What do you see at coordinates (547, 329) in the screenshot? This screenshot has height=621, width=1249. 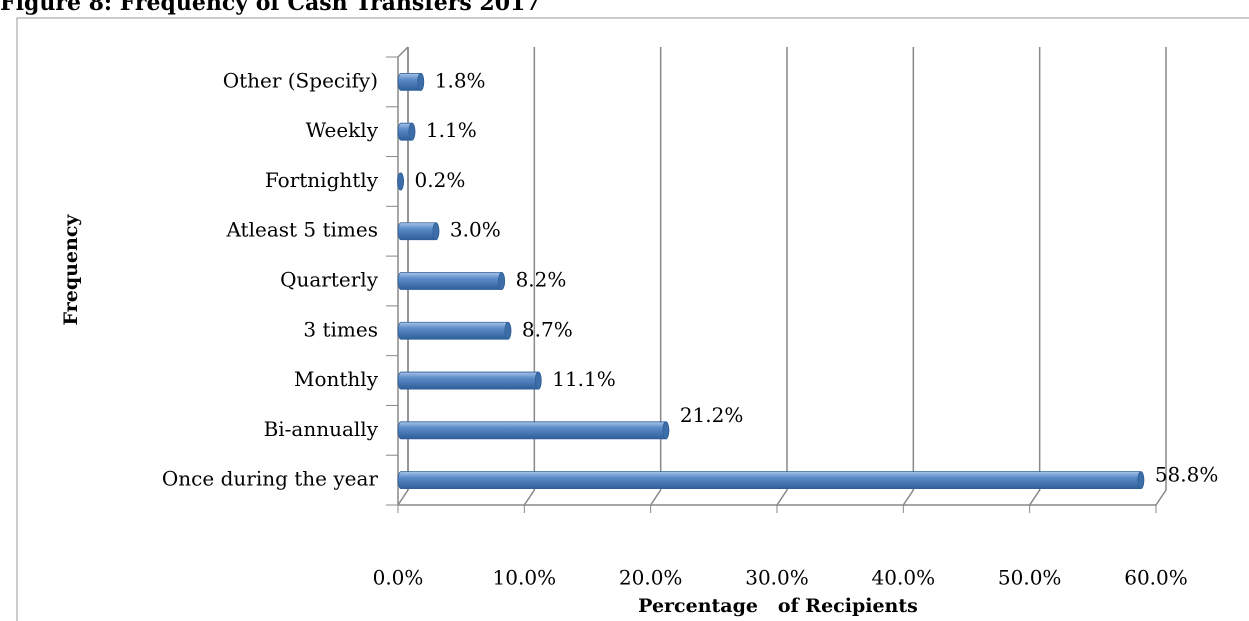 I see `value-label: 8.7%` at bounding box center [547, 329].